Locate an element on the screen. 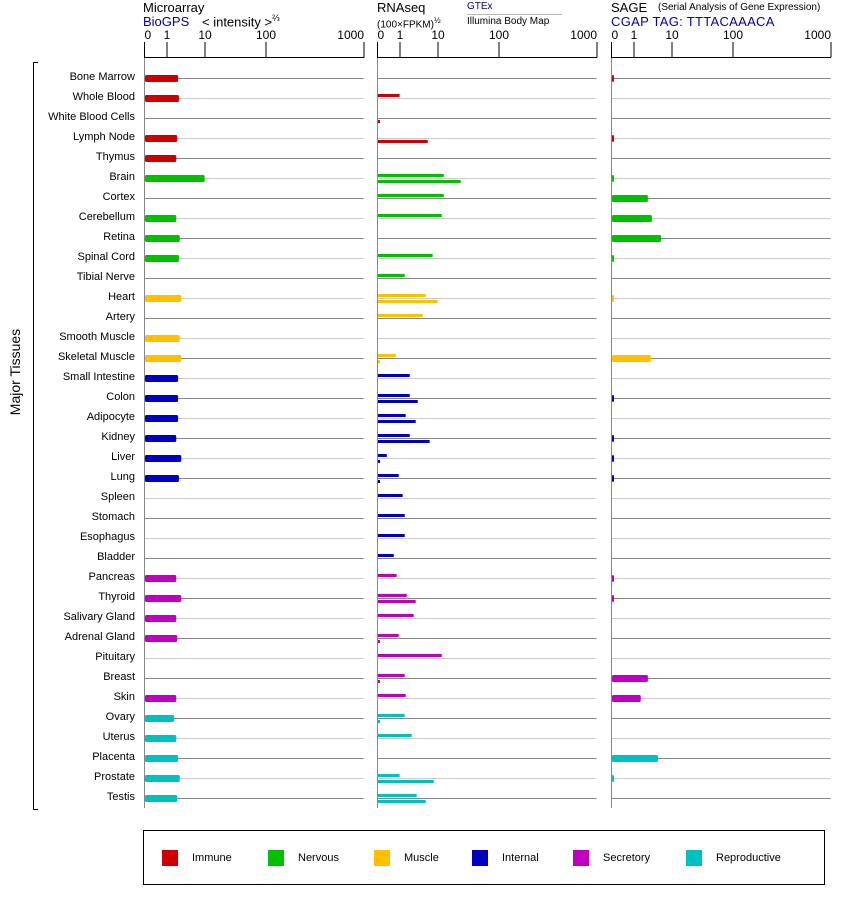 The width and height of the screenshot is (842, 900). legend-item-secretory: Secretory is located at coordinates (611, 858).